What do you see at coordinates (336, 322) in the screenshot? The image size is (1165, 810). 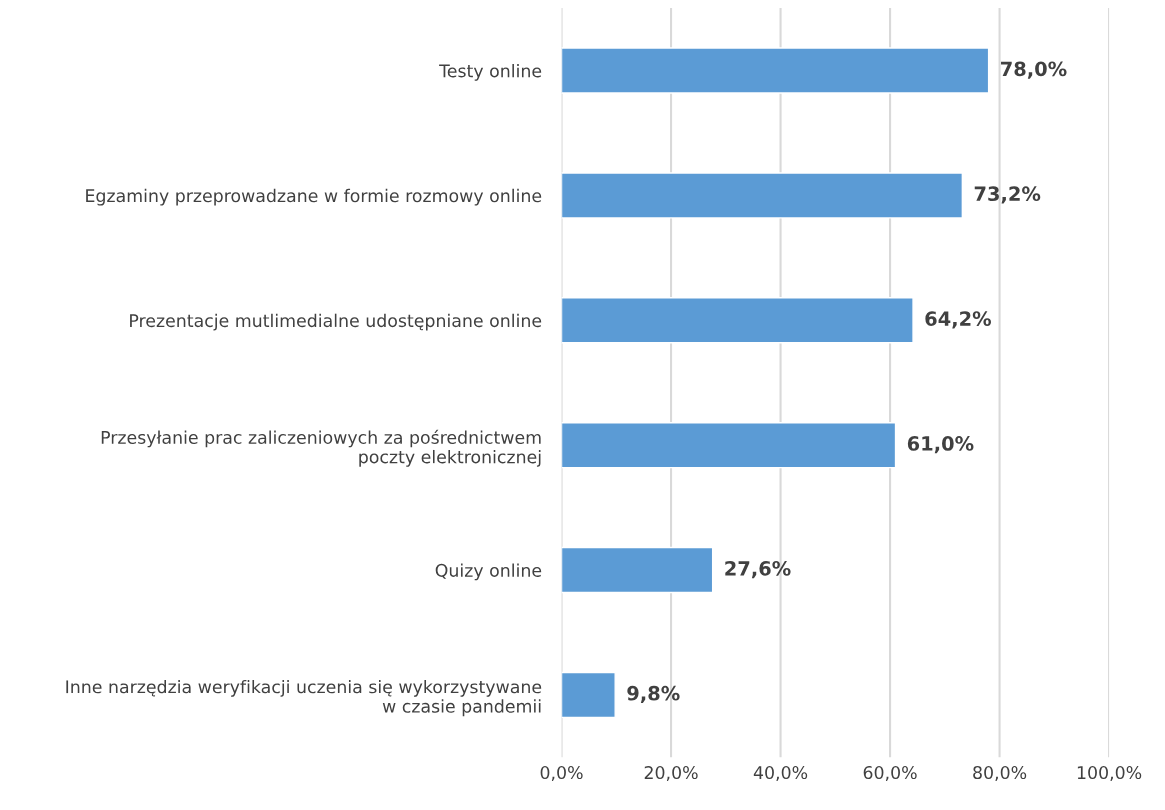 I see `y-tick-label: Prezentacje mutlimedialne udostępniane online` at bounding box center [336, 322].